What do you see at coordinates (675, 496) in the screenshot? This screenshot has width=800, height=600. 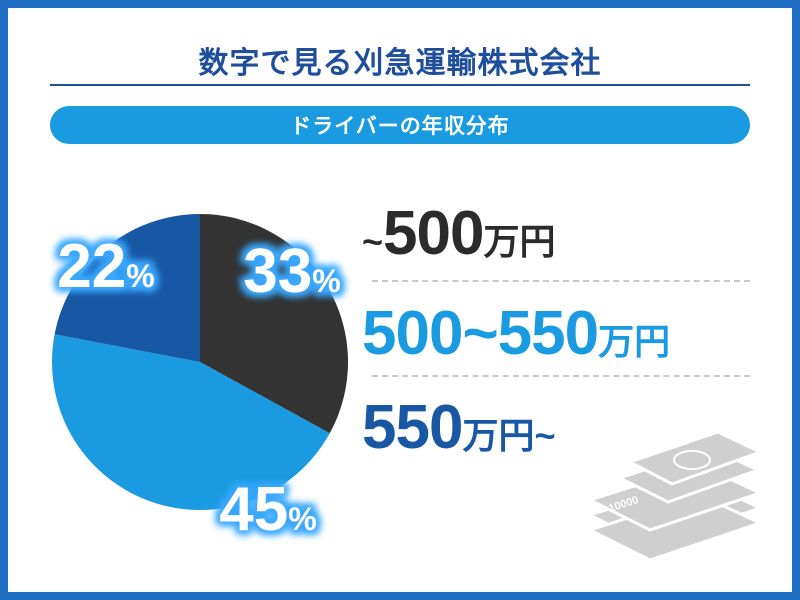 I see `money-stack-icon: 10000` at bounding box center [675, 496].